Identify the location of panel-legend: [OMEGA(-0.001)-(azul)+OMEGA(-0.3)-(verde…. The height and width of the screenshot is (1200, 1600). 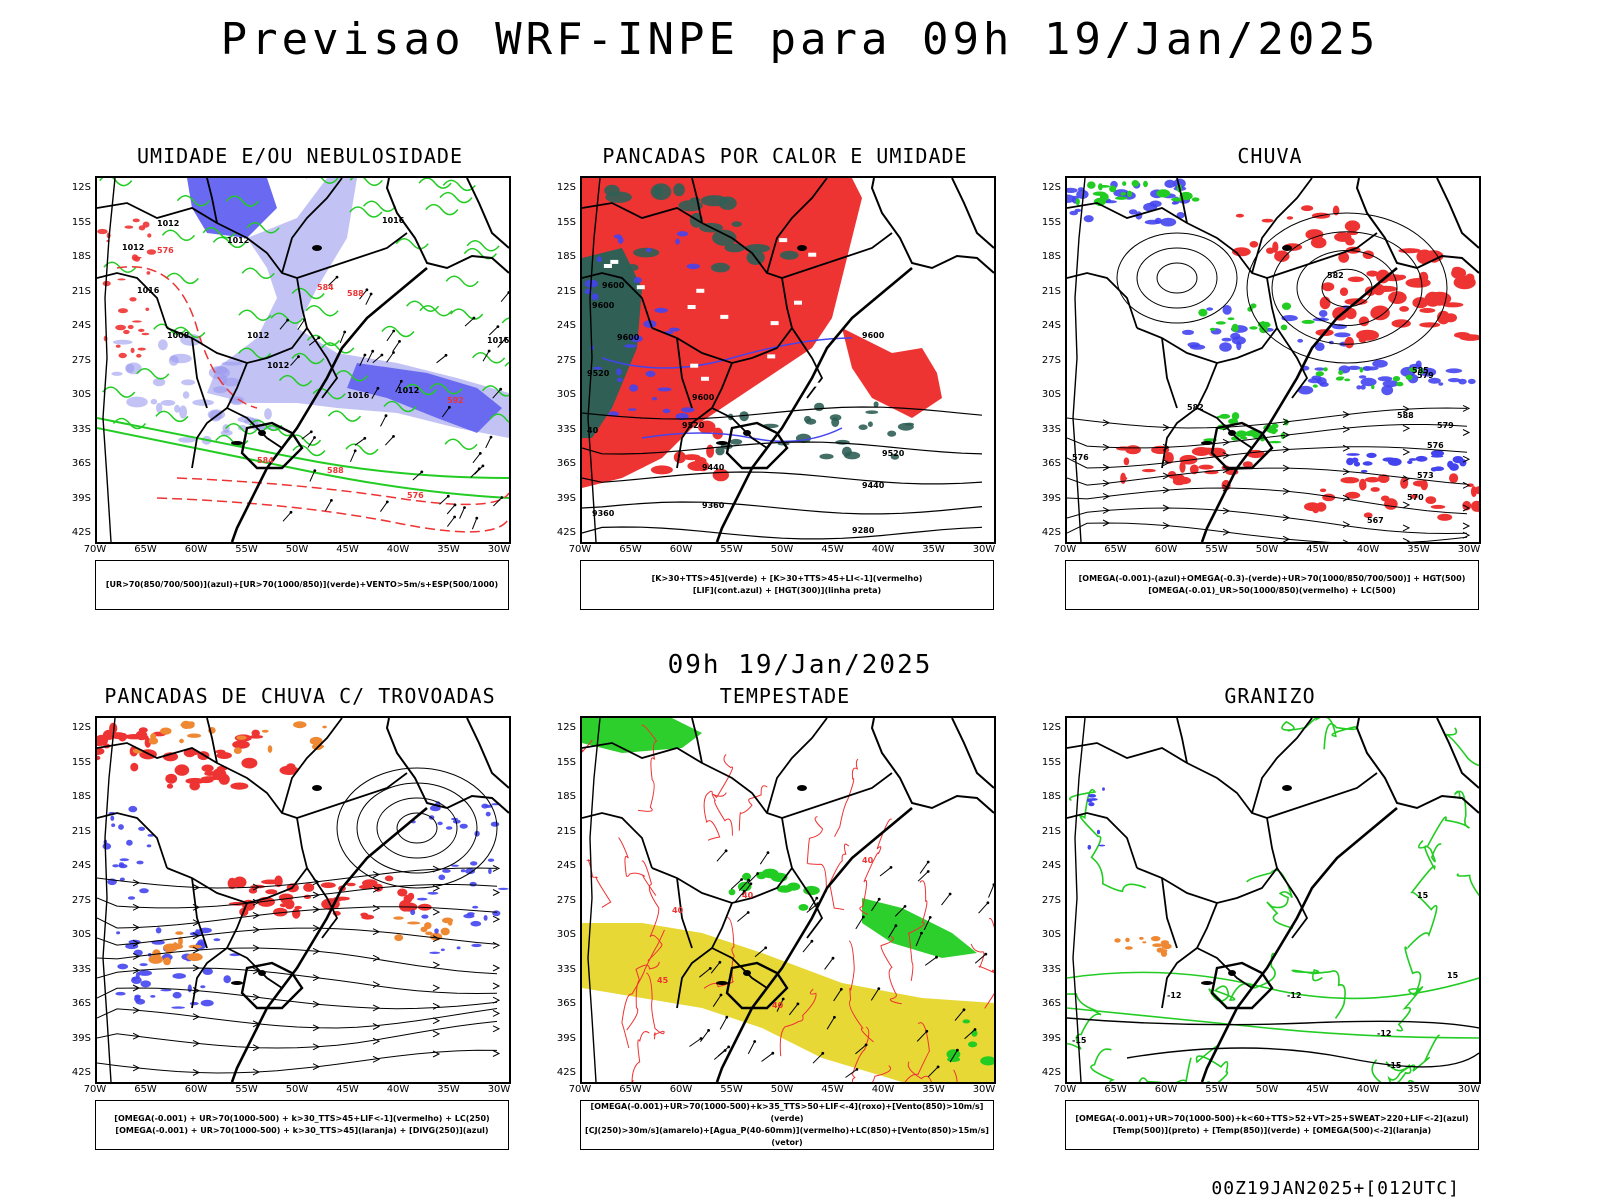
(1272, 585).